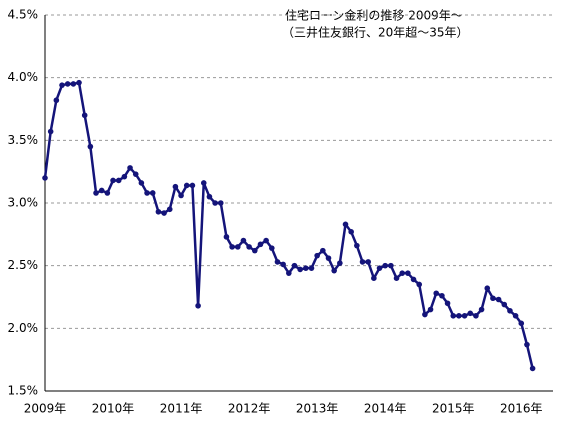  Describe the element at coordinates (23, 15) in the screenshot. I see `y-tick-label: 4.5%` at that location.